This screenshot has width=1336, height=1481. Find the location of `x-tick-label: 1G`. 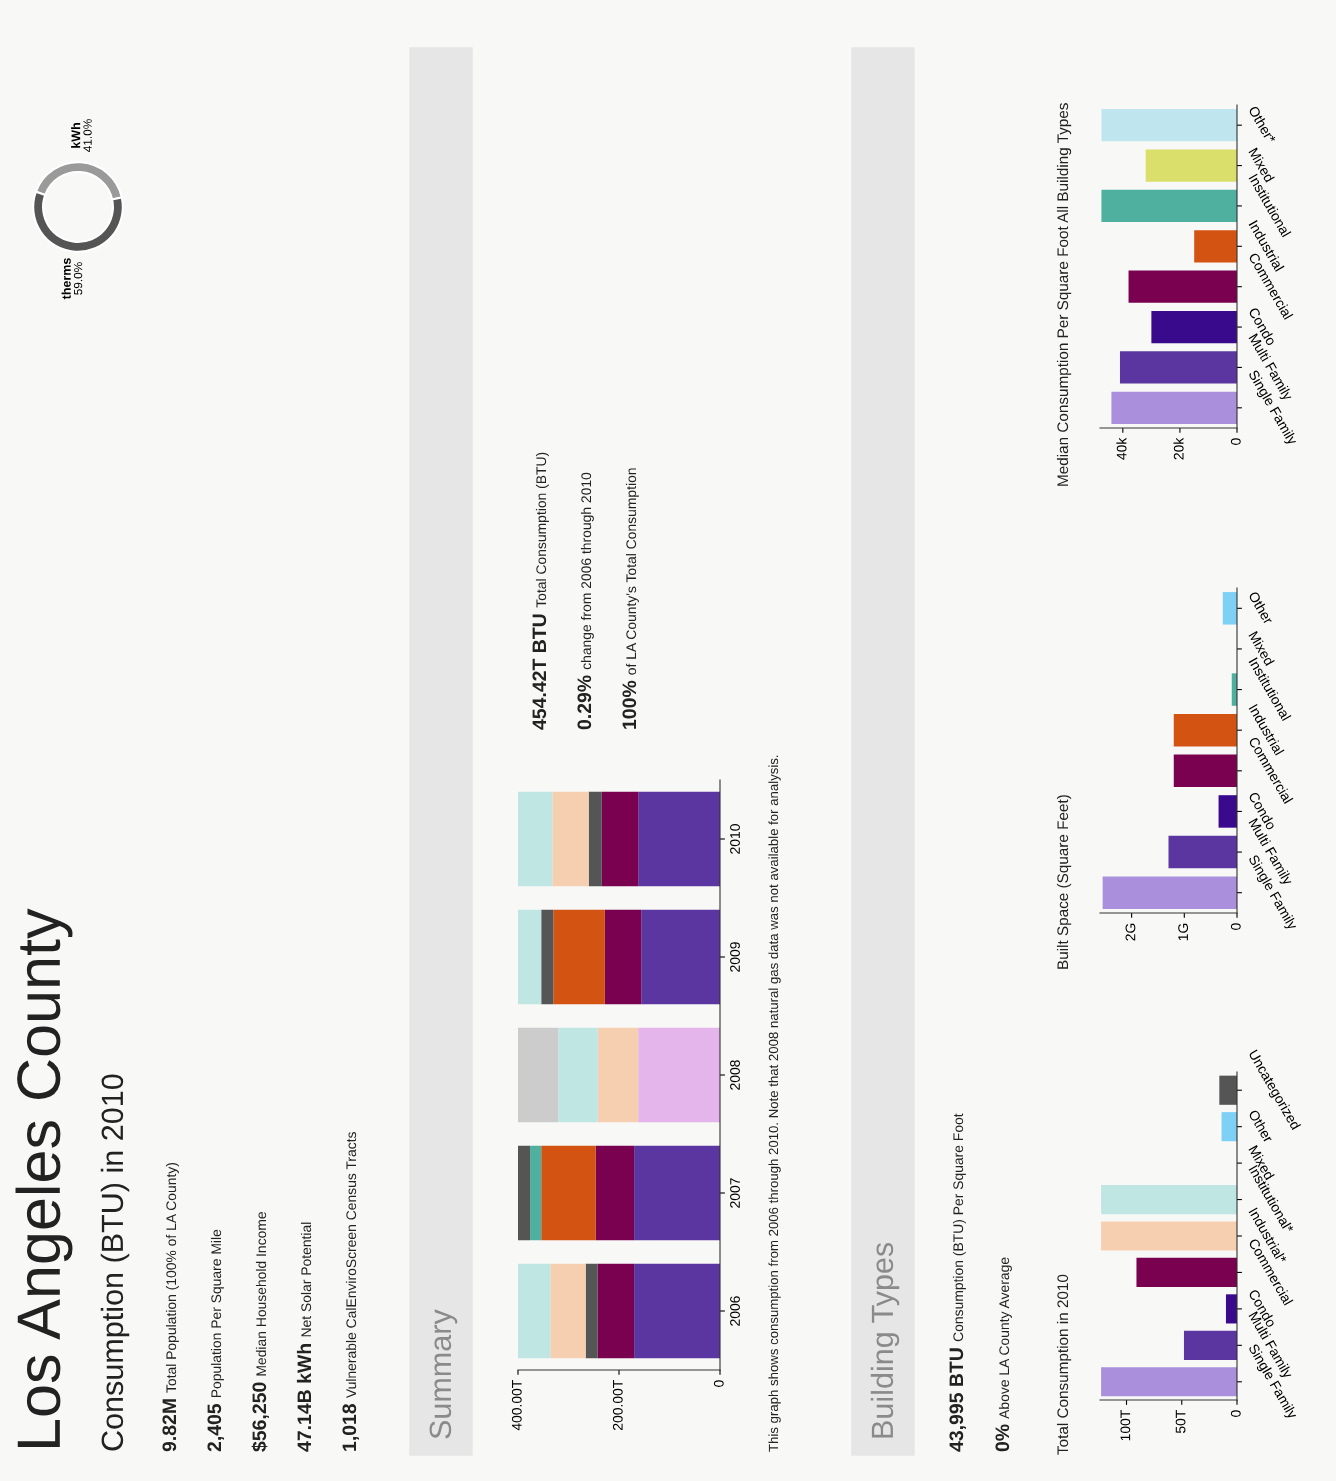

x-tick-label: 1G is located at coordinates (1183, 932).